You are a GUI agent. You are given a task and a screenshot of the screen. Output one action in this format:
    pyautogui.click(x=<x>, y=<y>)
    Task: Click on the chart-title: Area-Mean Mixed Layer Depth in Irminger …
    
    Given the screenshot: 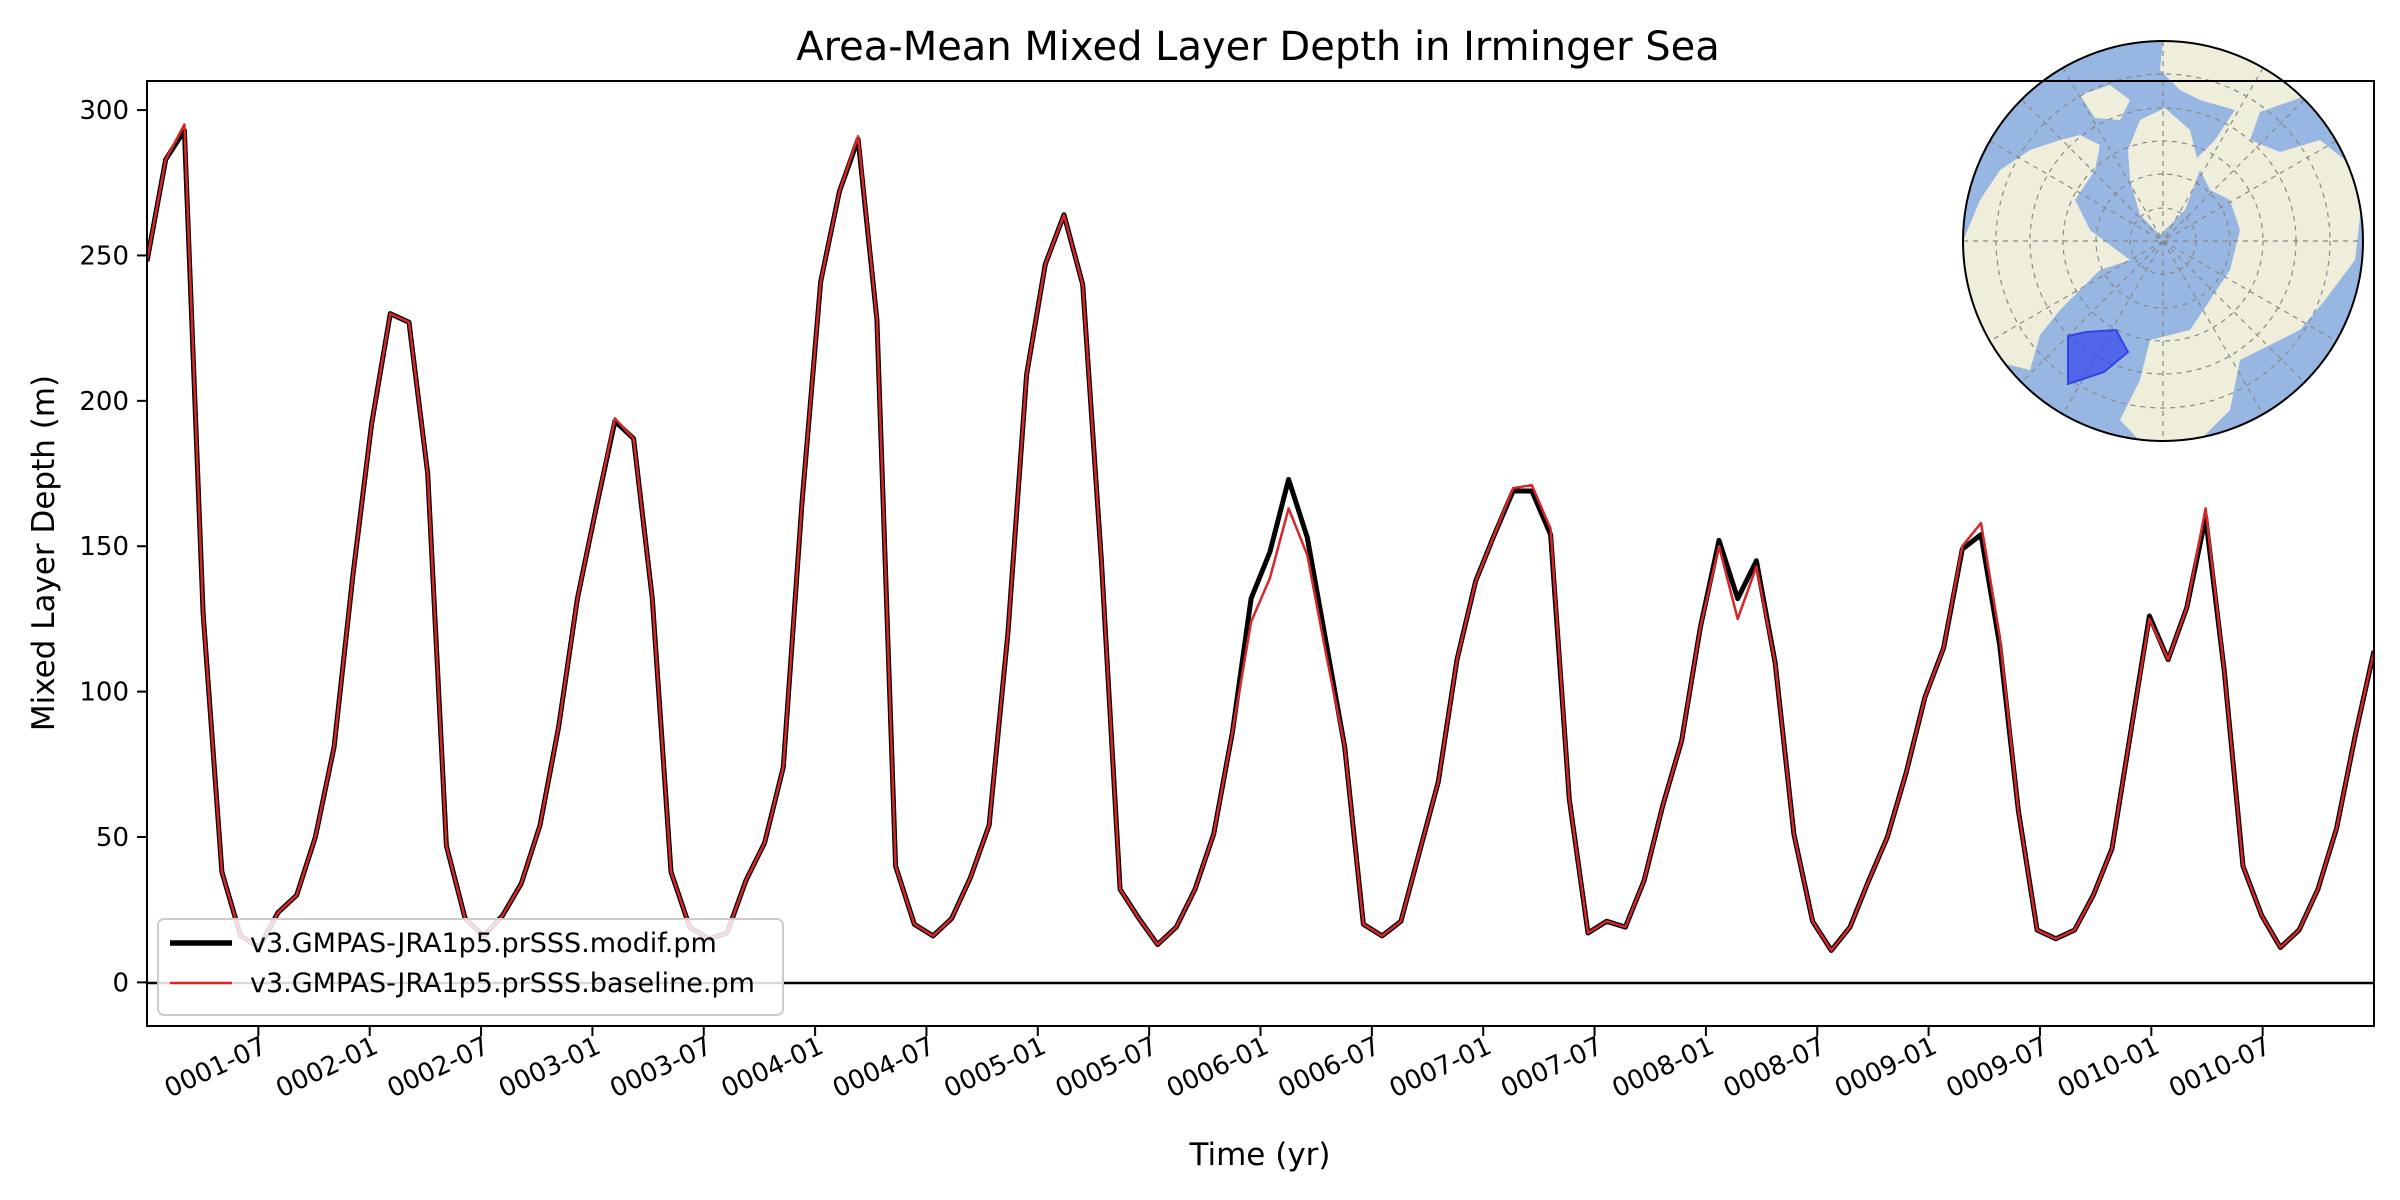 What is the action you would take?
    pyautogui.click(x=1258, y=47)
    